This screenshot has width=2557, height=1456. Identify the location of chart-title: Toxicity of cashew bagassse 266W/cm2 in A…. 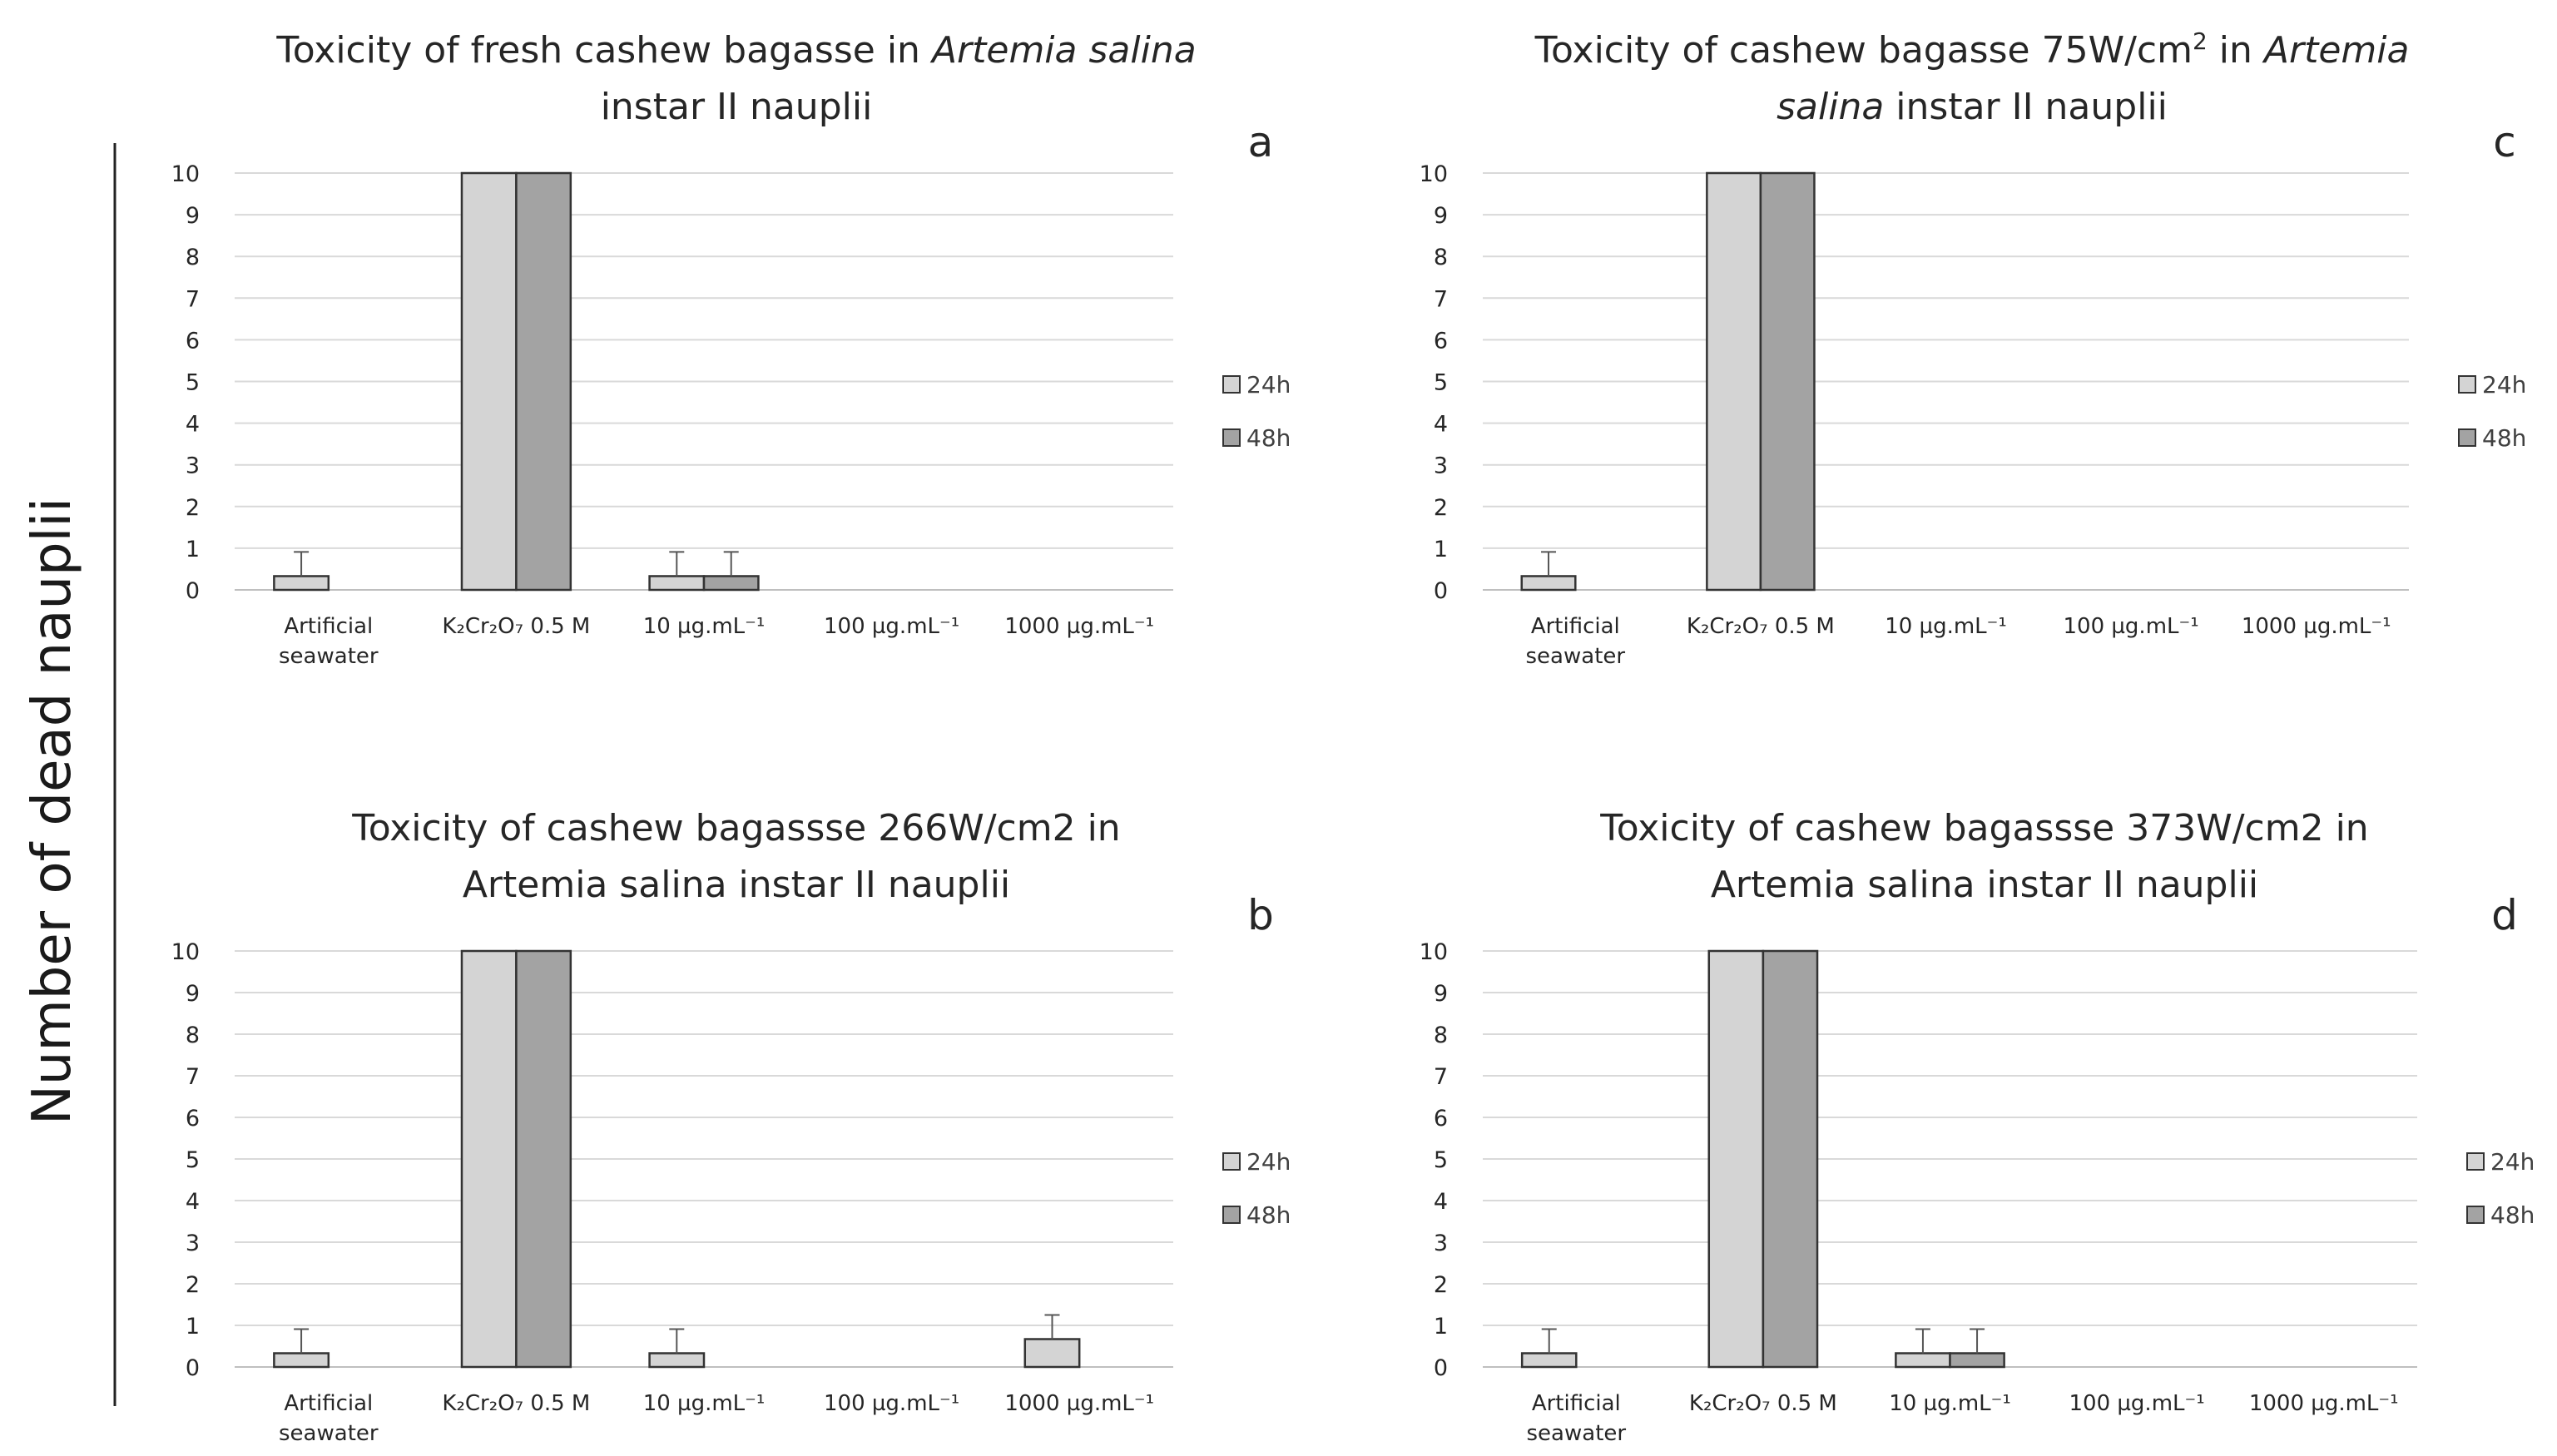
(736, 856).